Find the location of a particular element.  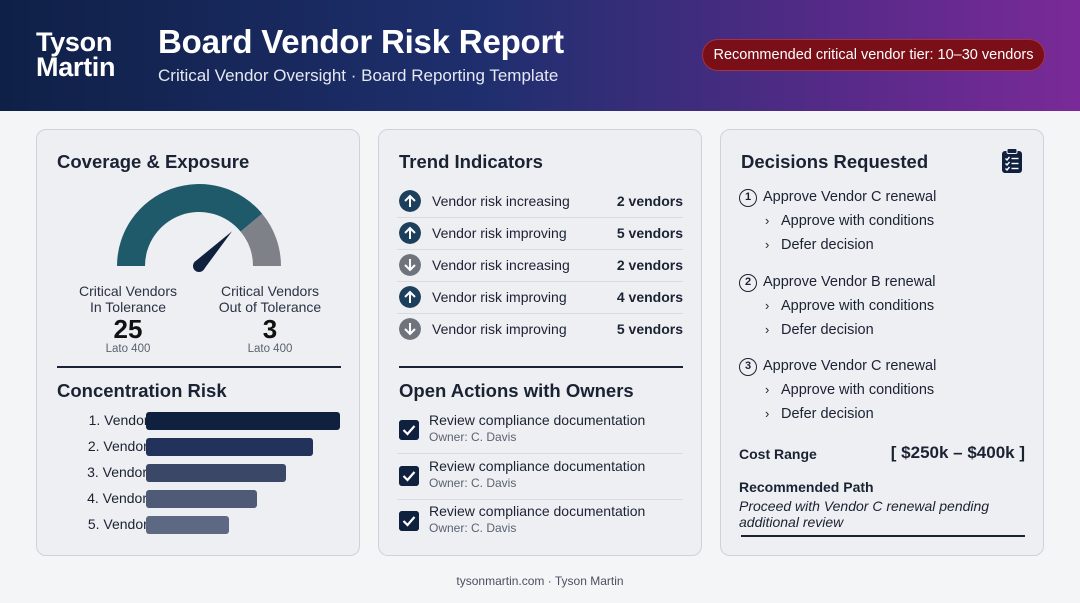

concentration-row: 5. Vendor E is located at coordinates (197, 525).